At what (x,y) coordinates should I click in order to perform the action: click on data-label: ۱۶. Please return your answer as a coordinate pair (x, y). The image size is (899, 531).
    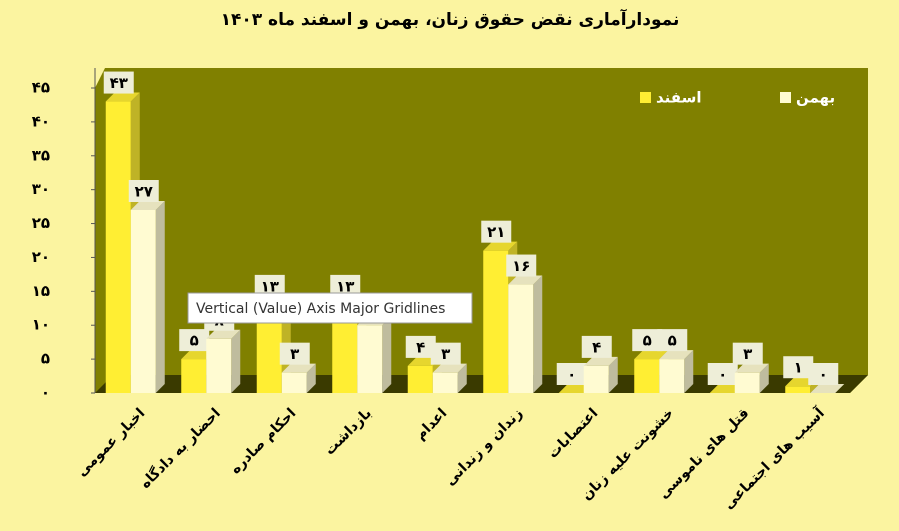
    Looking at the image, I should click on (521, 266).